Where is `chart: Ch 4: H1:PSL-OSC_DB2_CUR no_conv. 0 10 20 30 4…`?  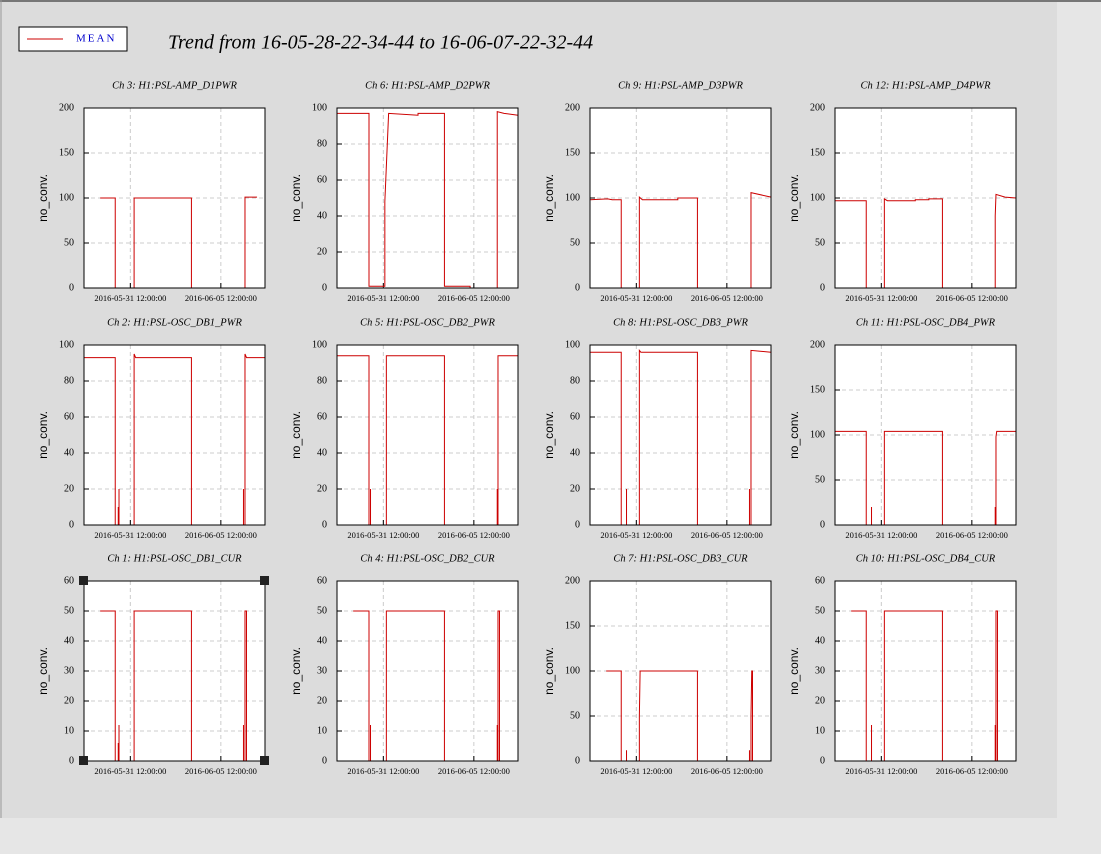
chart: Ch 4: H1:PSL-OSC_DB2_CUR no_conv. 0 10 20 30 4… is located at coordinates (404, 664).